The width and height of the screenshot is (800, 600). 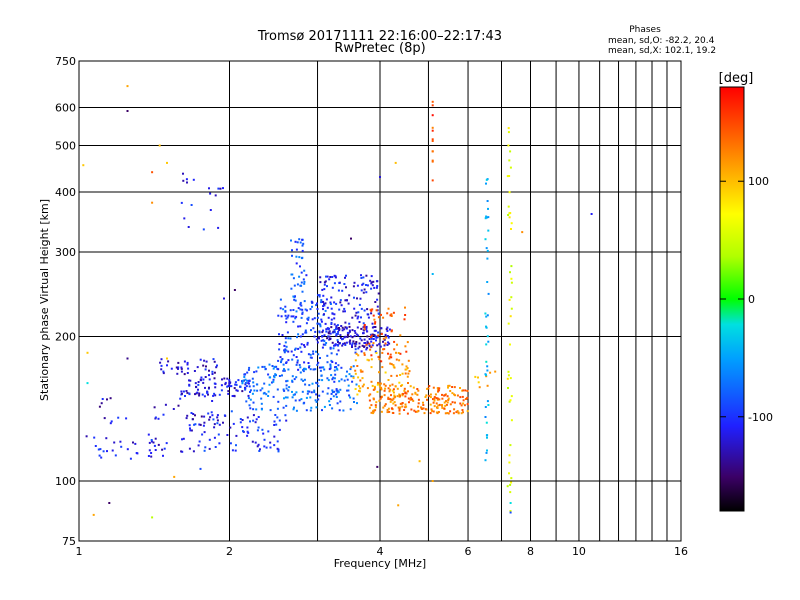 I want to click on x-tick-label: 6, so click(x=468, y=551).